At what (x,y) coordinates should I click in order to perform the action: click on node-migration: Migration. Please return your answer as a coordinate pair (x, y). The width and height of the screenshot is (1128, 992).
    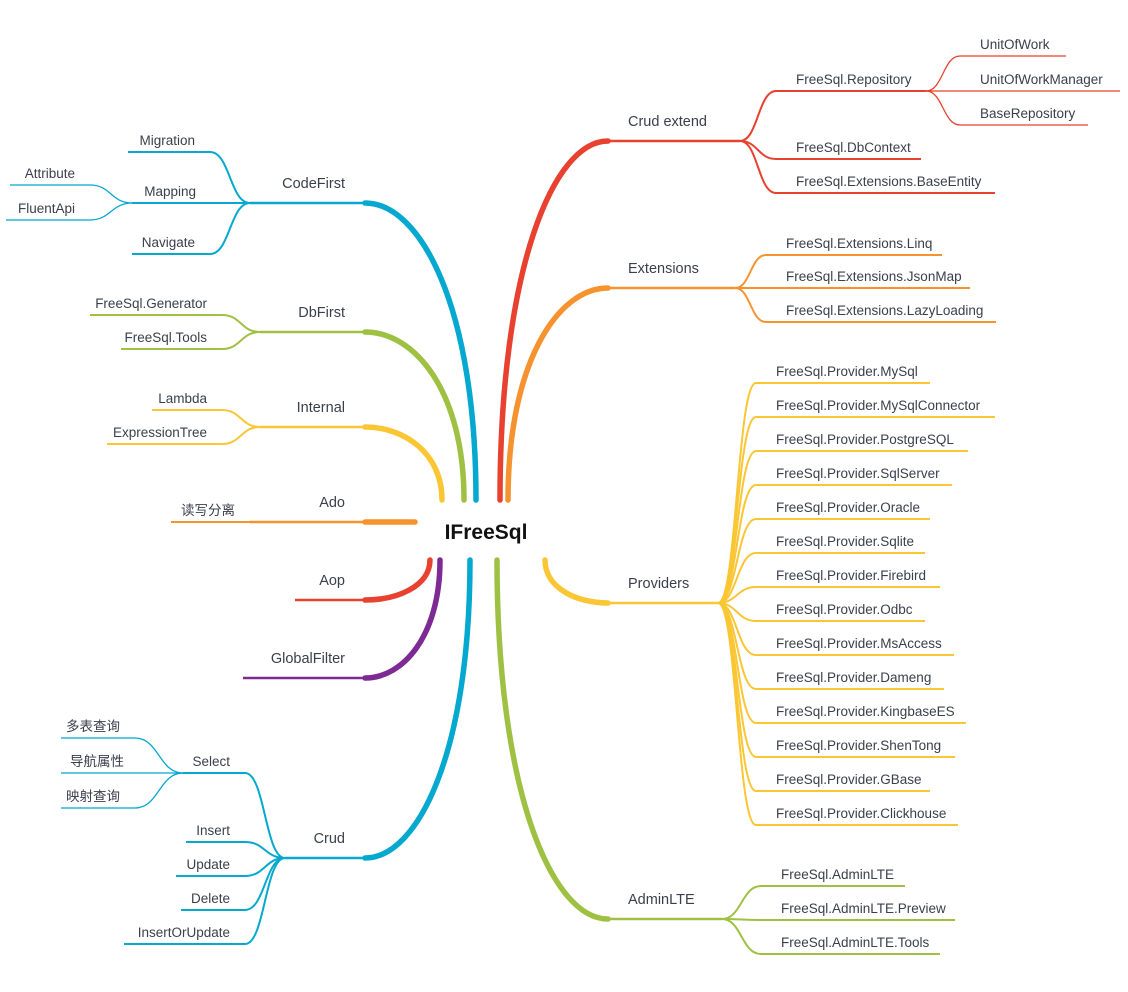
    Looking at the image, I should click on (167, 140).